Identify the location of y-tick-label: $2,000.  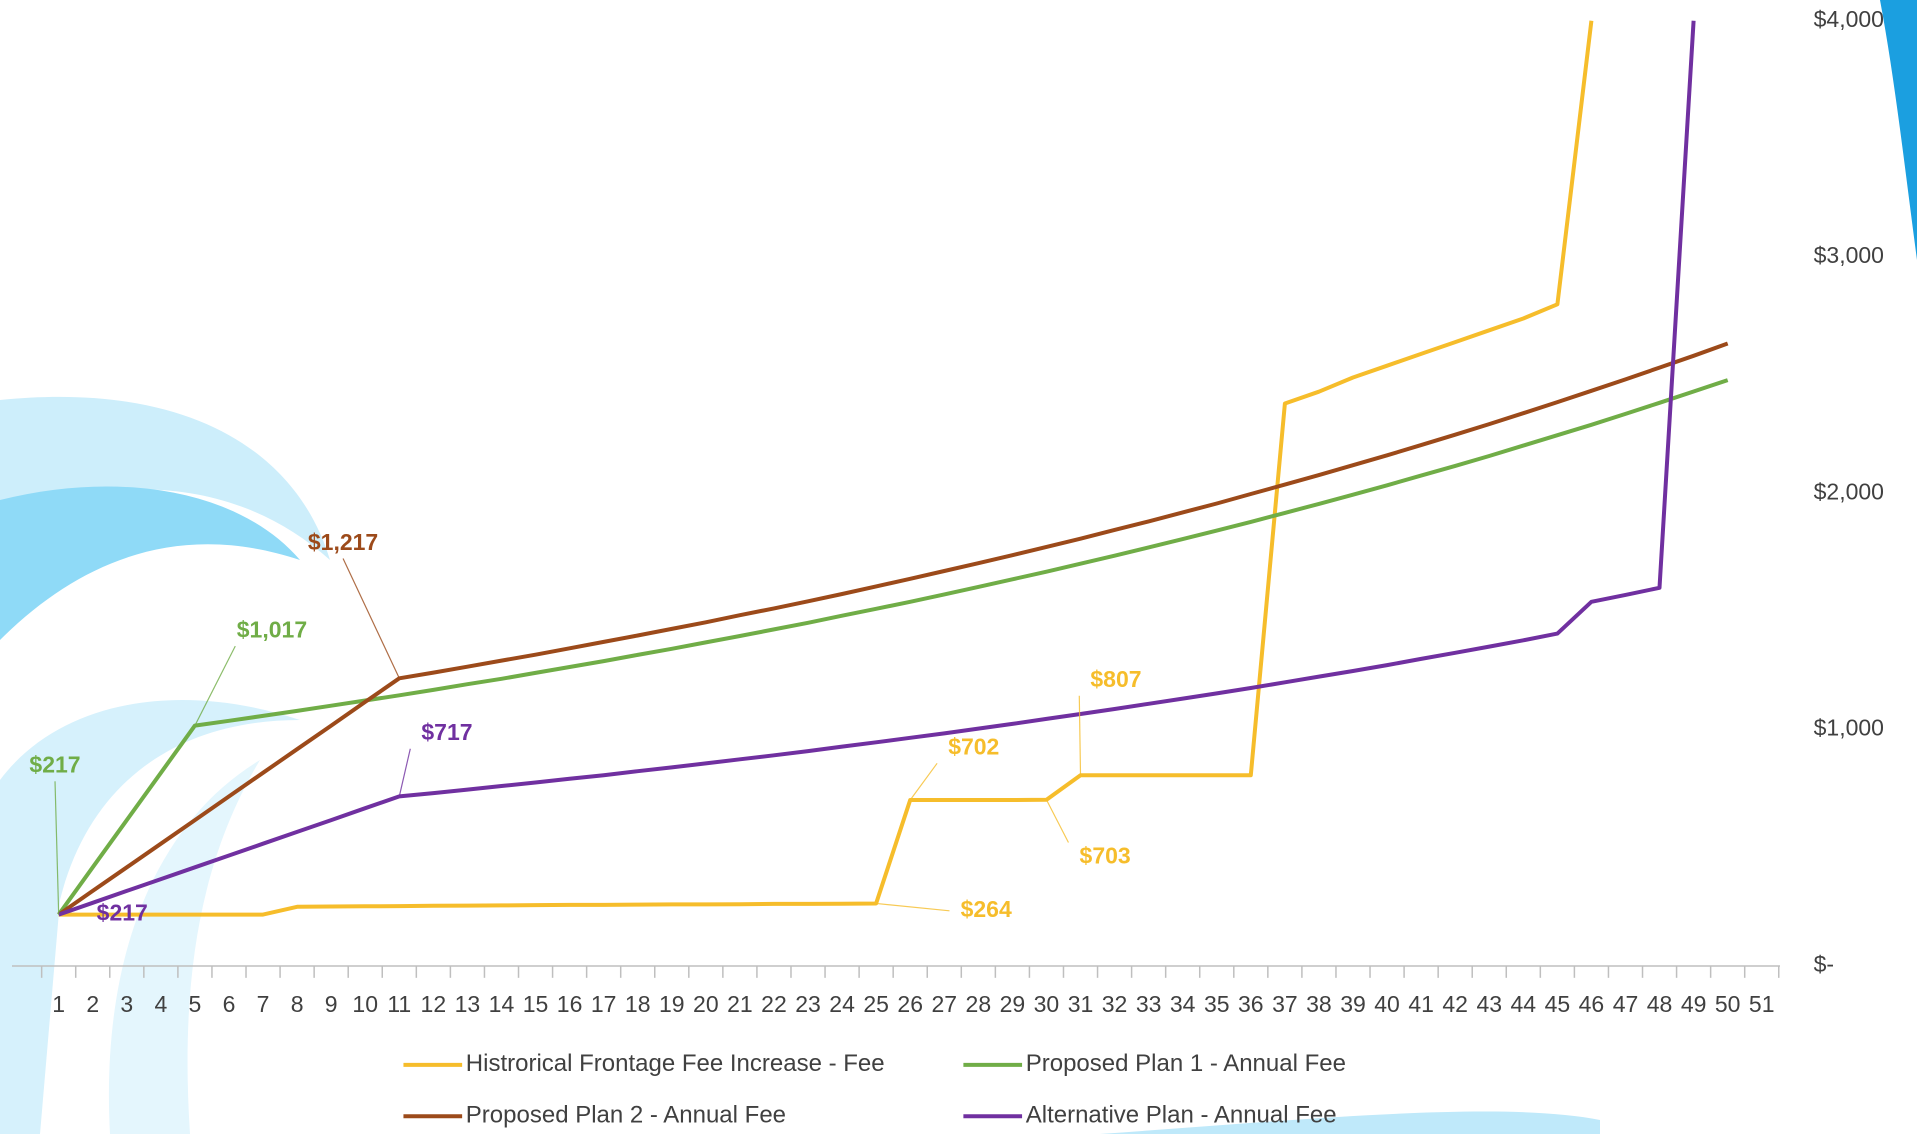
(1849, 491).